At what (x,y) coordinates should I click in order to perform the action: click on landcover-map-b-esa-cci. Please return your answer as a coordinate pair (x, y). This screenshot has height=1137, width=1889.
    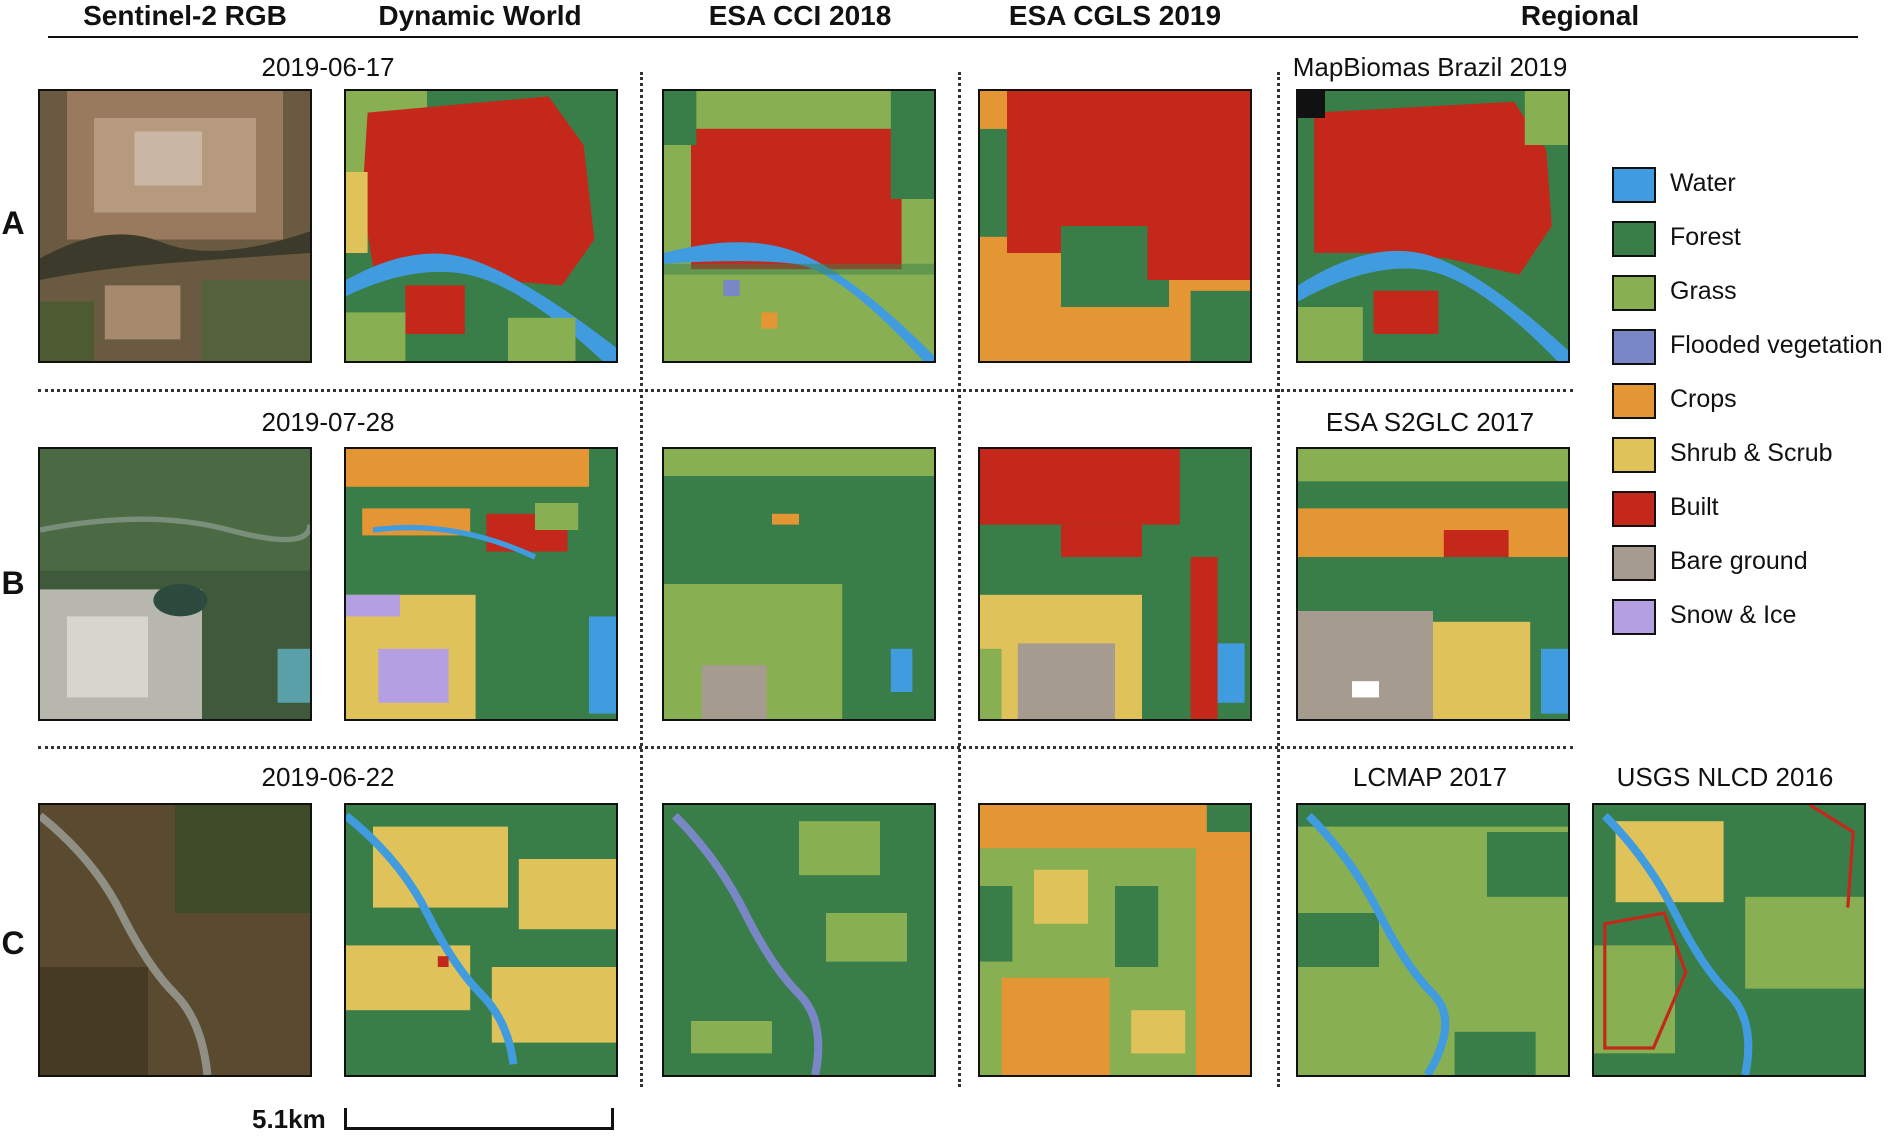
    Looking at the image, I should click on (799, 584).